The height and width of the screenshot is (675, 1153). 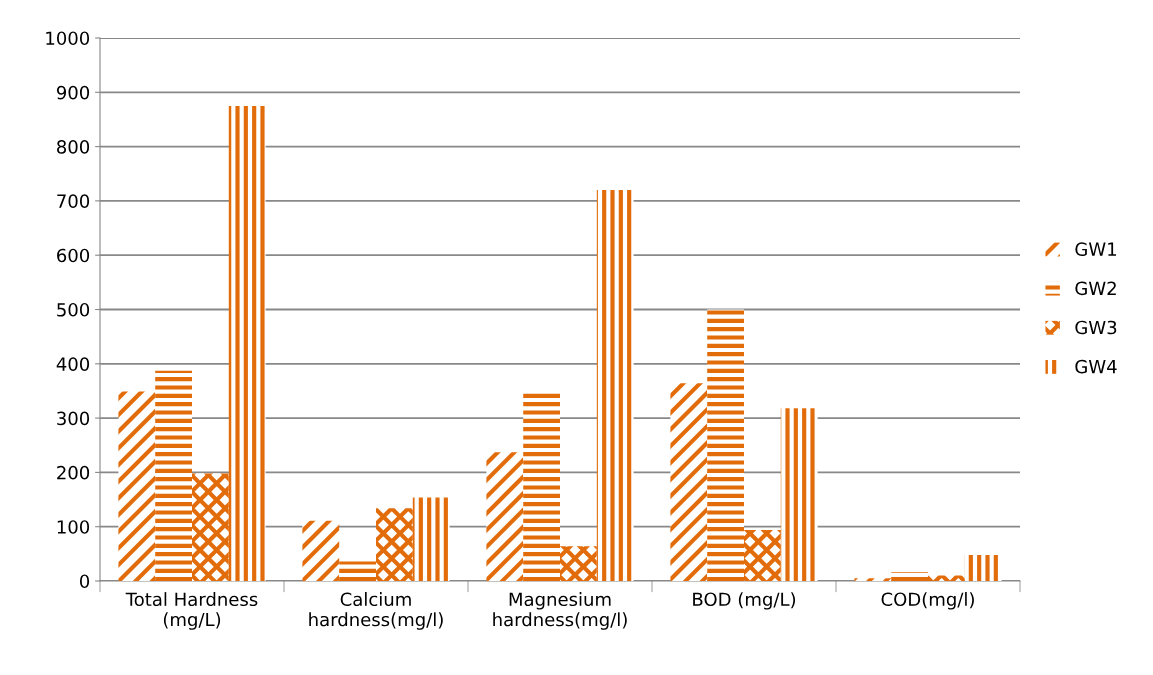 What do you see at coordinates (73, 201) in the screenshot?
I see `y-tick-label: 700` at bounding box center [73, 201].